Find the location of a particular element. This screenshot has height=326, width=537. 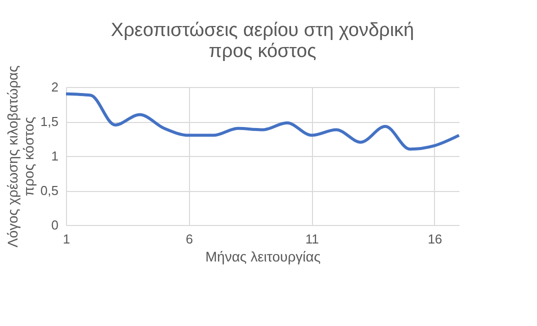

y-axis-title: Λόγος χρέωσης κιλοβατώρας προς κόστος is located at coordinates (20, 156).